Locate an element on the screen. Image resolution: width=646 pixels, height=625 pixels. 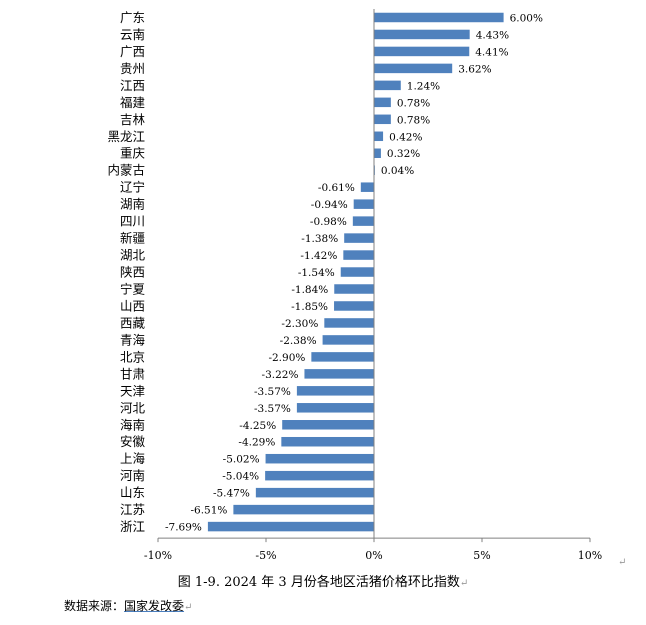
data-label: 0.32% is located at coordinates (403, 154).